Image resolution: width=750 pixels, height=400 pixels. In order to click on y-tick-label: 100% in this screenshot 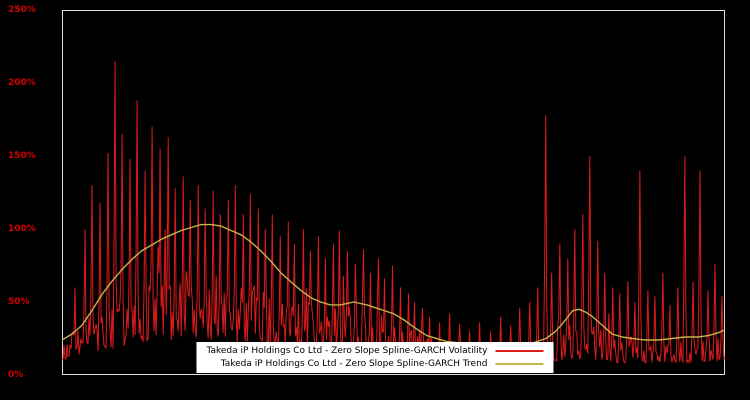, I will do `click(22, 229)`.